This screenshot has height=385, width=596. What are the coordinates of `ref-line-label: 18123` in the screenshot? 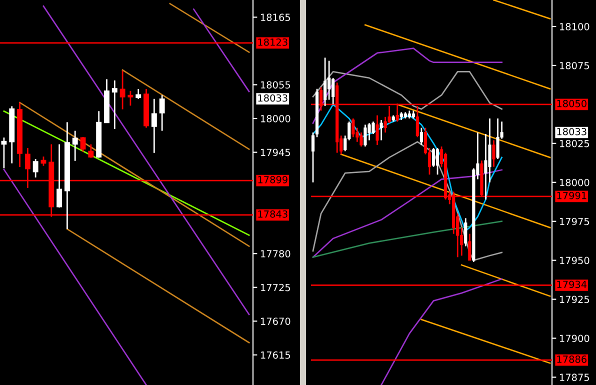 It's located at (273, 42).